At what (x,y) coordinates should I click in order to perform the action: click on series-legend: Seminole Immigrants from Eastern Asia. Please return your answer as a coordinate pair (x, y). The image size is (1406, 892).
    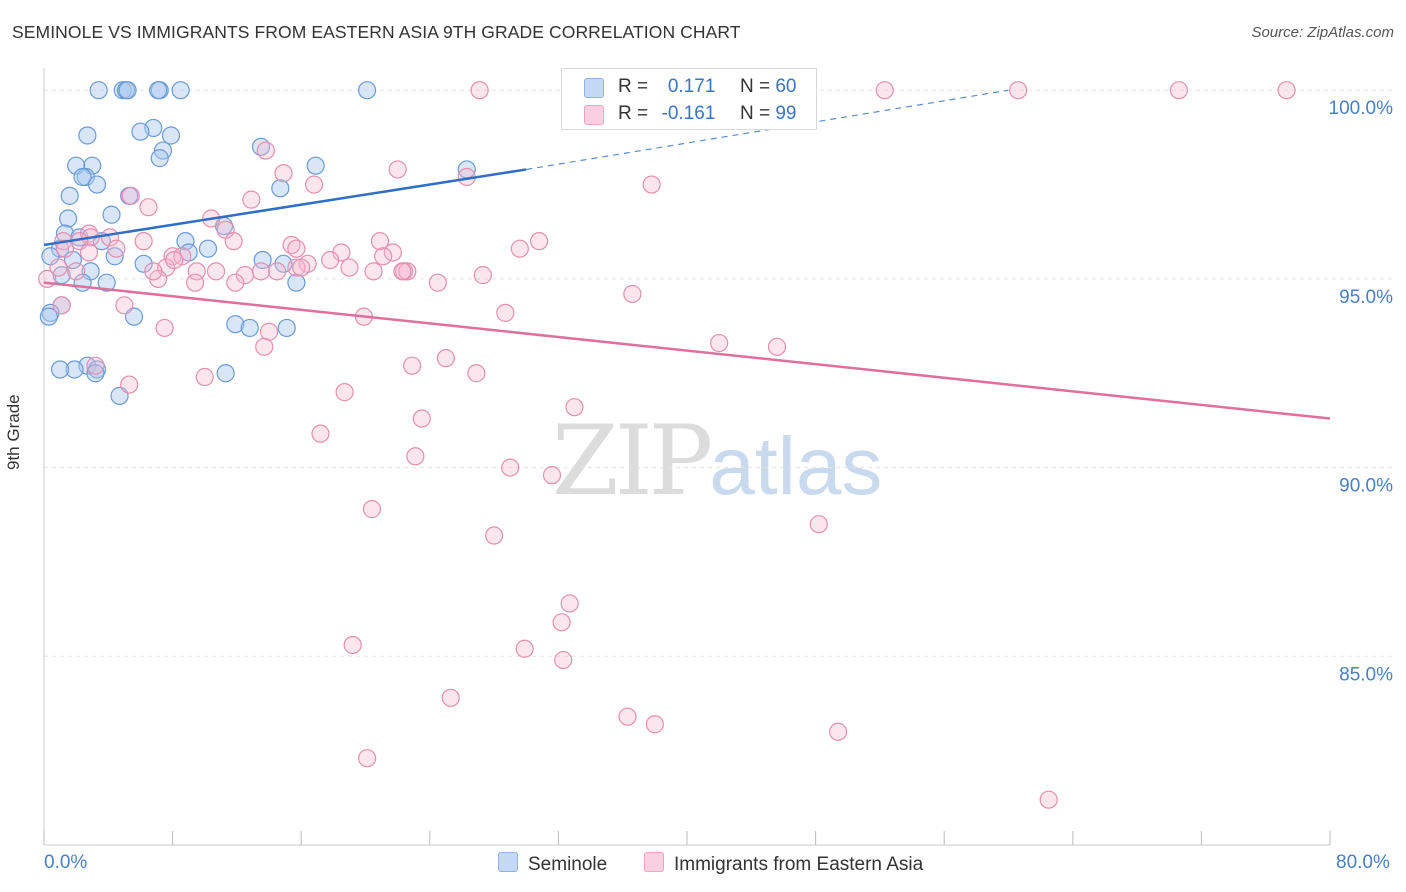
    Looking at the image, I should click on (703, 865).